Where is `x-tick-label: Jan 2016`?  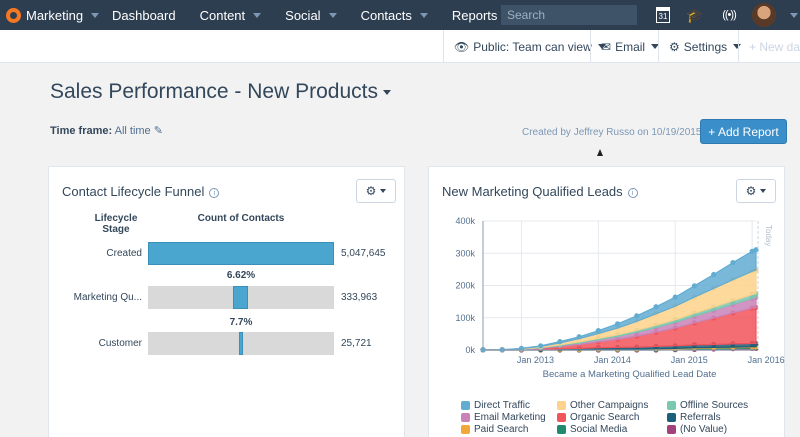
x-tick-label: Jan 2016 is located at coordinates (766, 360).